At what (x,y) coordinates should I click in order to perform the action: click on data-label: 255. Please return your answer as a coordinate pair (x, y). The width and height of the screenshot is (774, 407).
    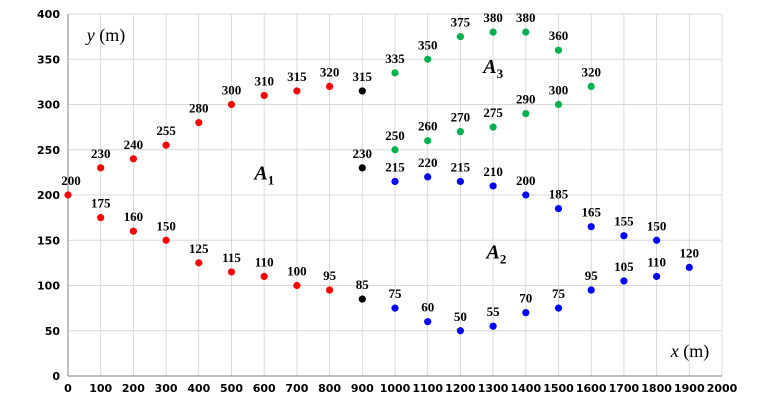
    Looking at the image, I should click on (166, 130).